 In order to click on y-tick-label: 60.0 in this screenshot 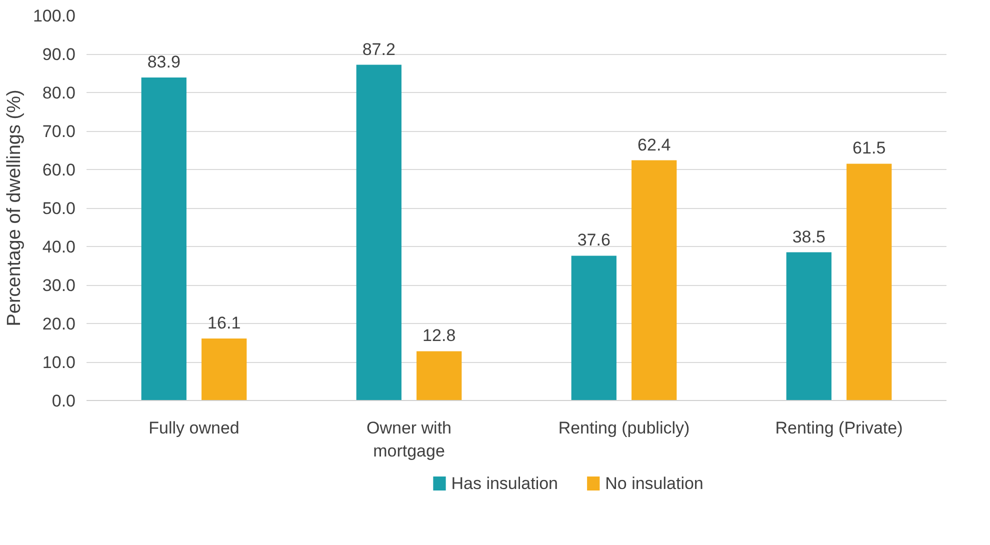, I will do `click(59, 170)`.